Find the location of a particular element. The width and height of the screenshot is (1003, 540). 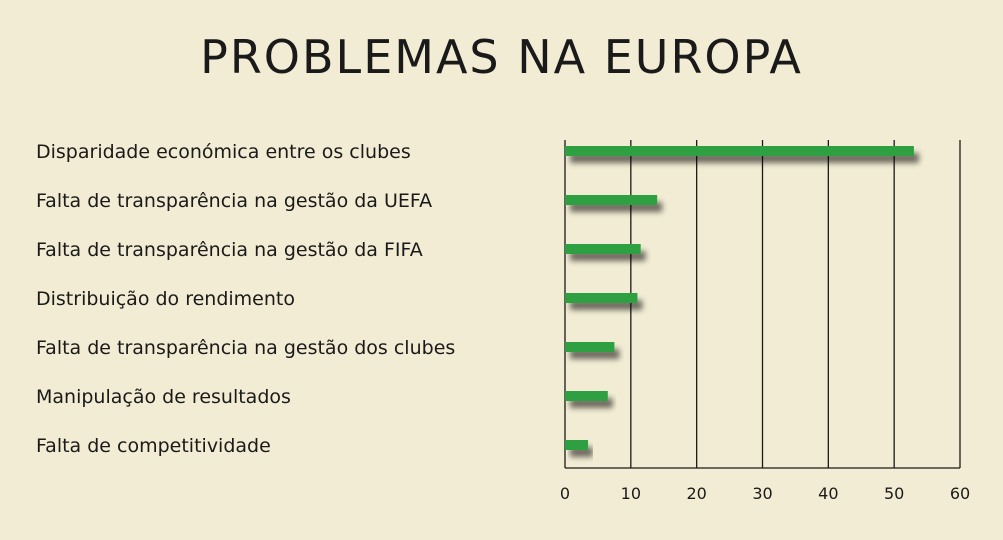

x-tick-label: 50 is located at coordinates (894, 493).